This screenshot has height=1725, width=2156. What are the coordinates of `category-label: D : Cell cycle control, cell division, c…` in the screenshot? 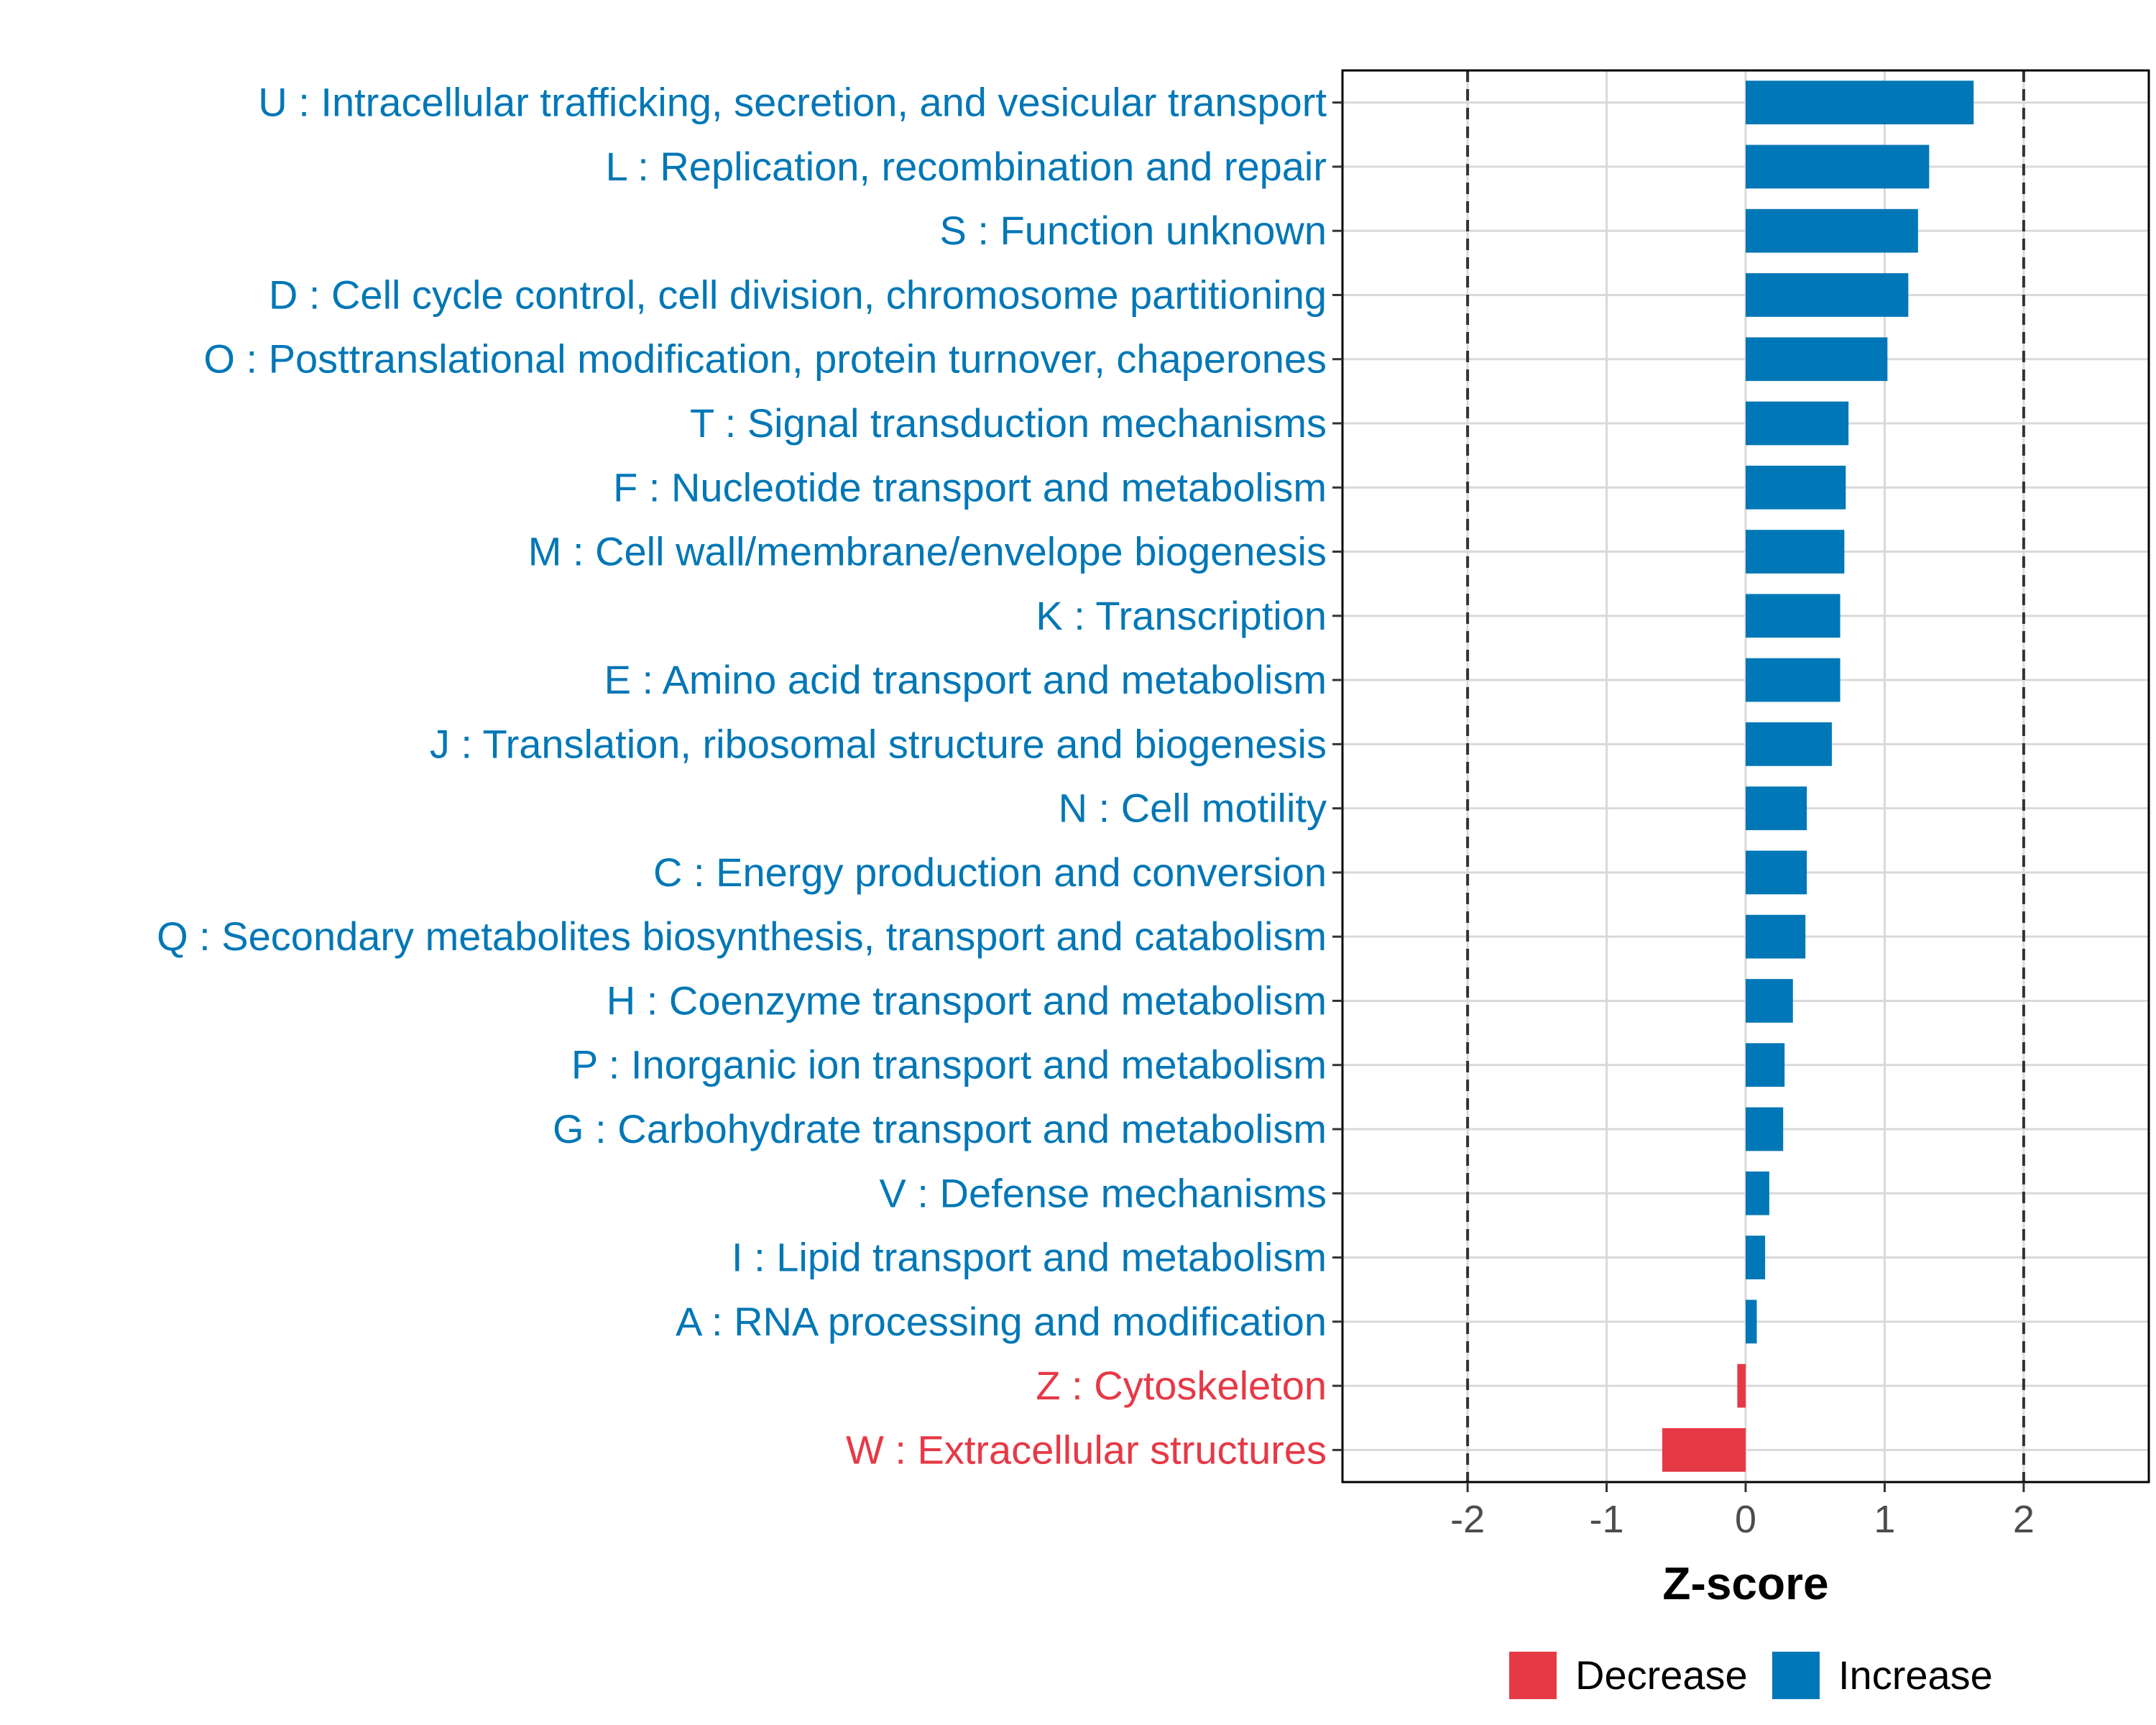 It's located at (798, 294).